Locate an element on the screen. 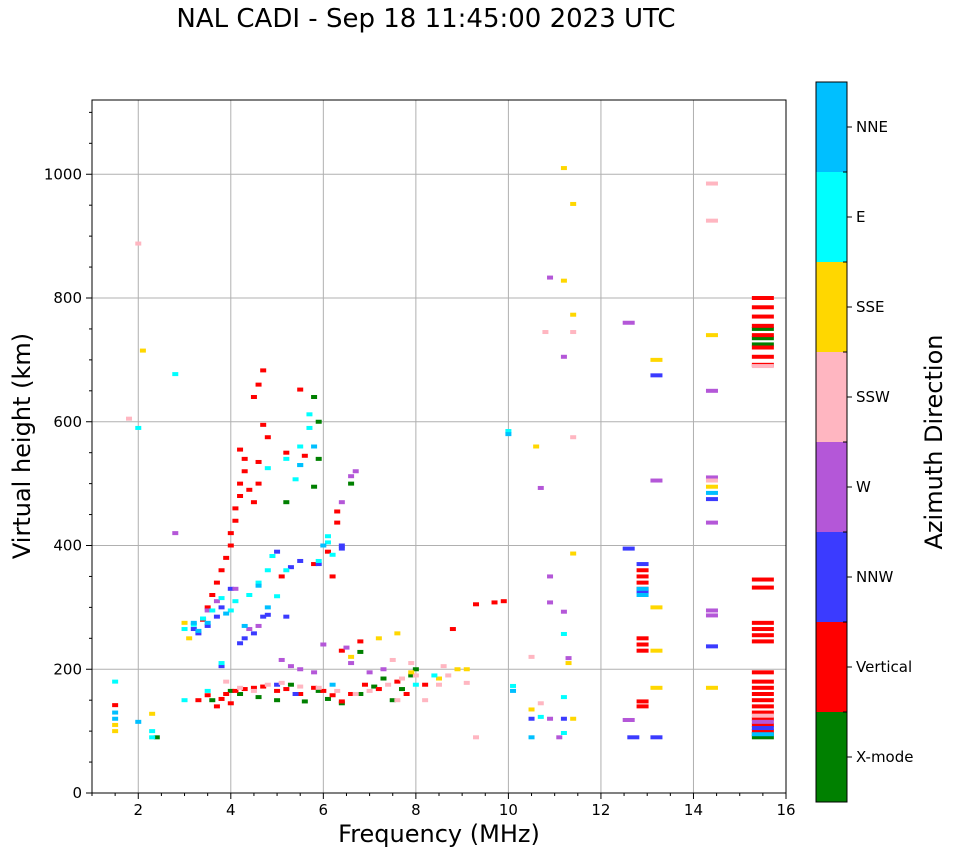 The width and height of the screenshot is (958, 857). colorbar-tick-label: SSE is located at coordinates (870, 307).